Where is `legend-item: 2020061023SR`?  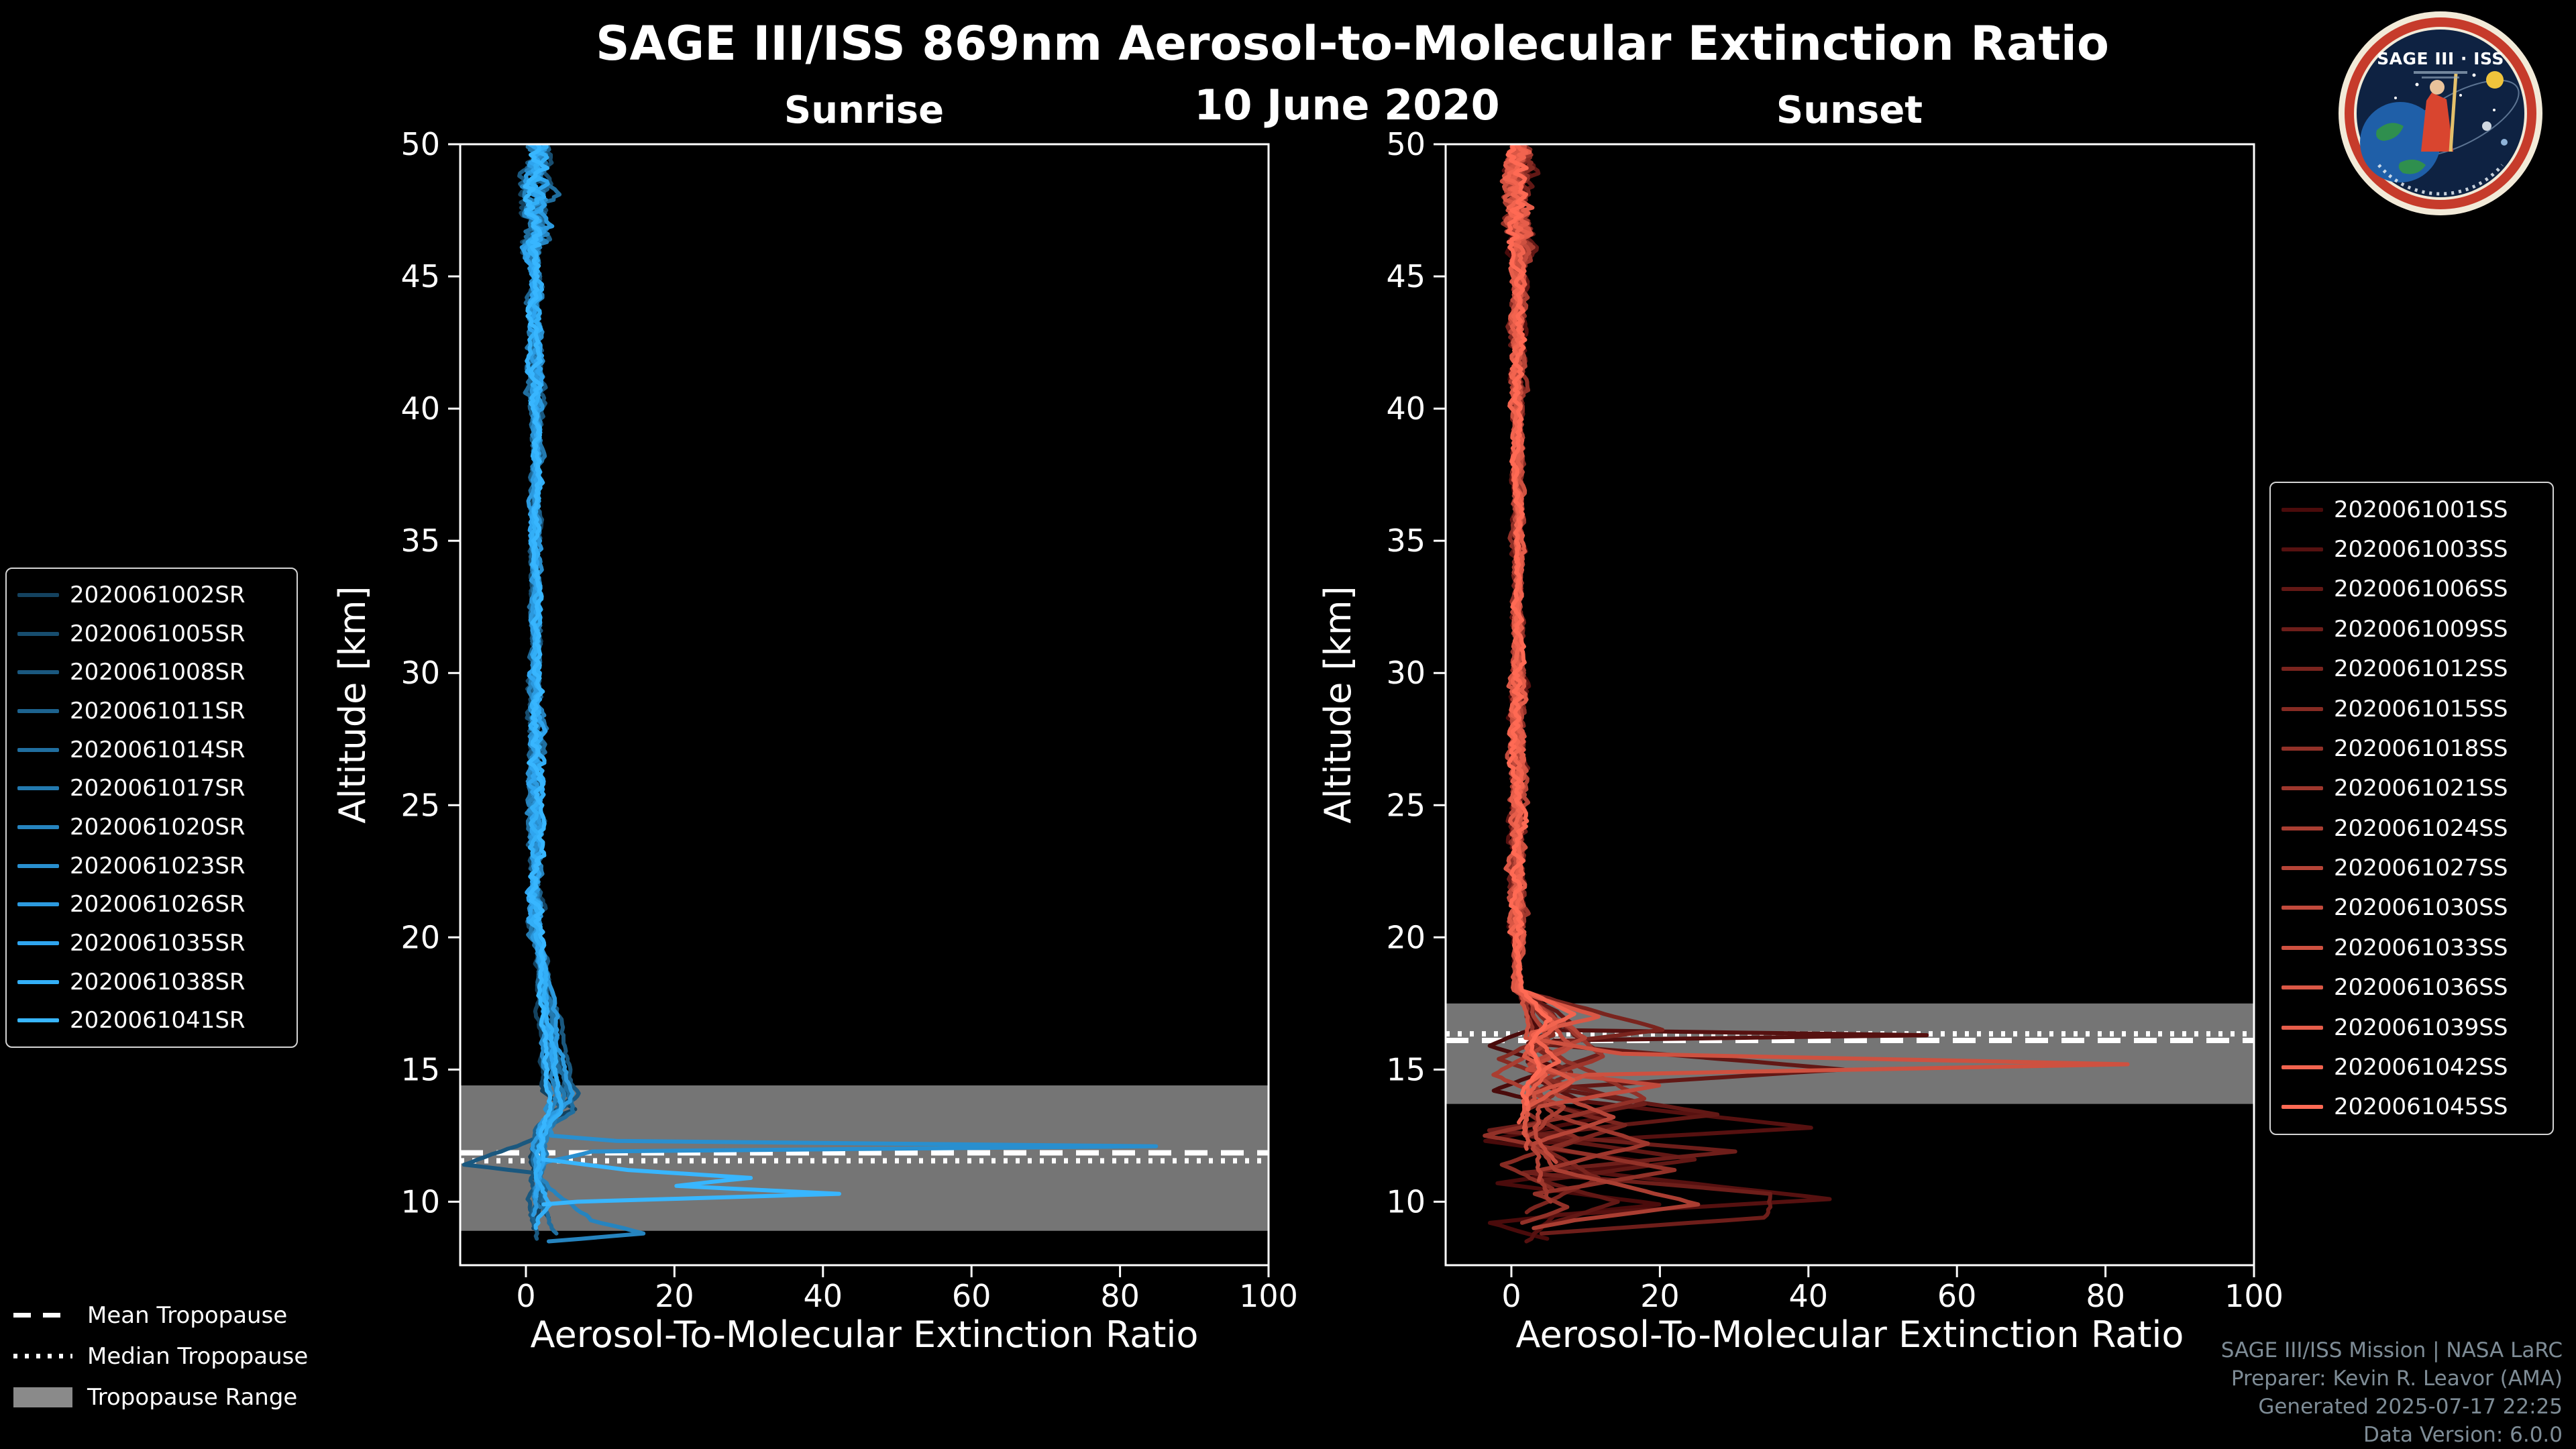
legend-item: 2020061023SR is located at coordinates (151, 866).